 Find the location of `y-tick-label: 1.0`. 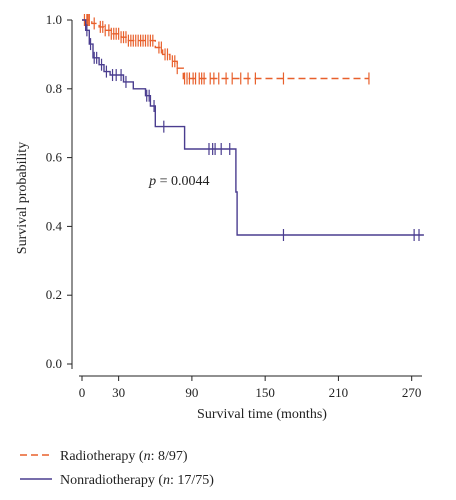

y-tick-label: 1.0 is located at coordinates (54, 19).